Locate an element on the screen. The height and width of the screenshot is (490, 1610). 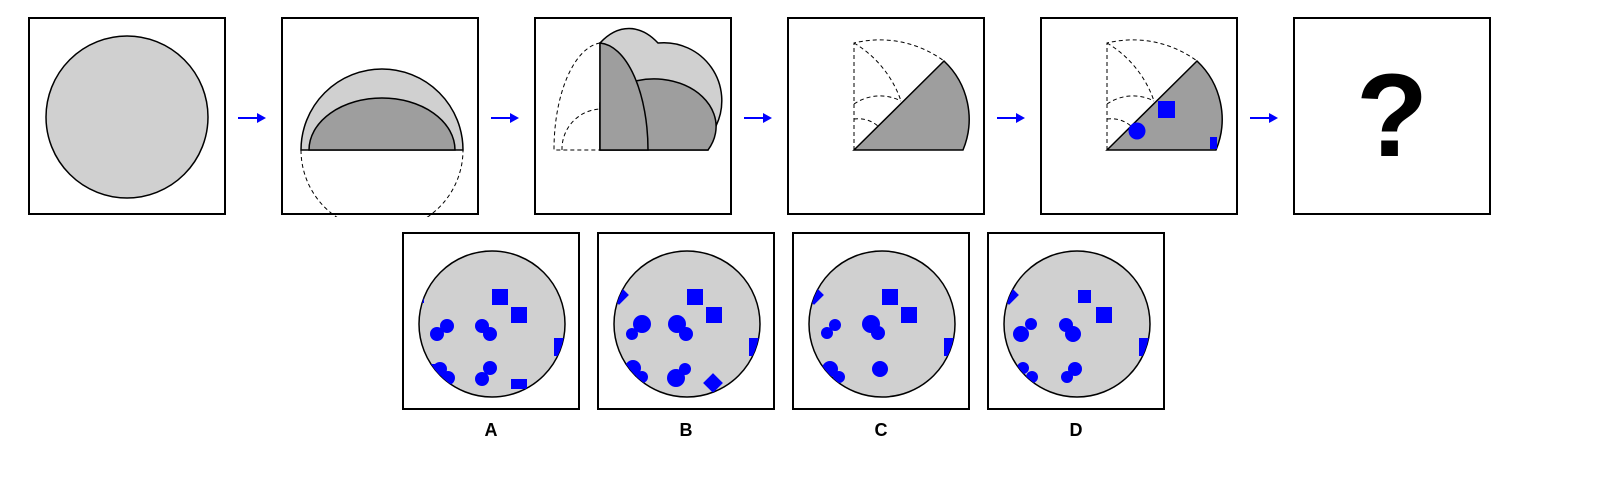
option-a-figure is located at coordinates (492, 324).